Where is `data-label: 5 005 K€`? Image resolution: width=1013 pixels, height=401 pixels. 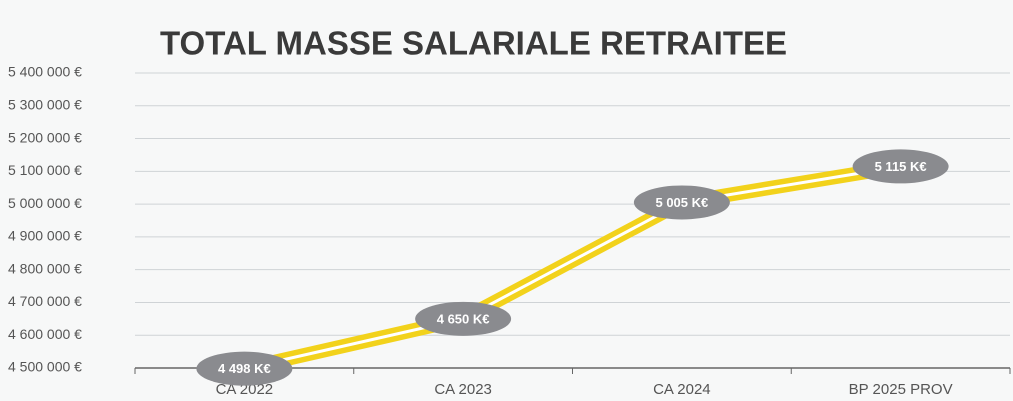
data-label: 5 005 K€ is located at coordinates (681, 202).